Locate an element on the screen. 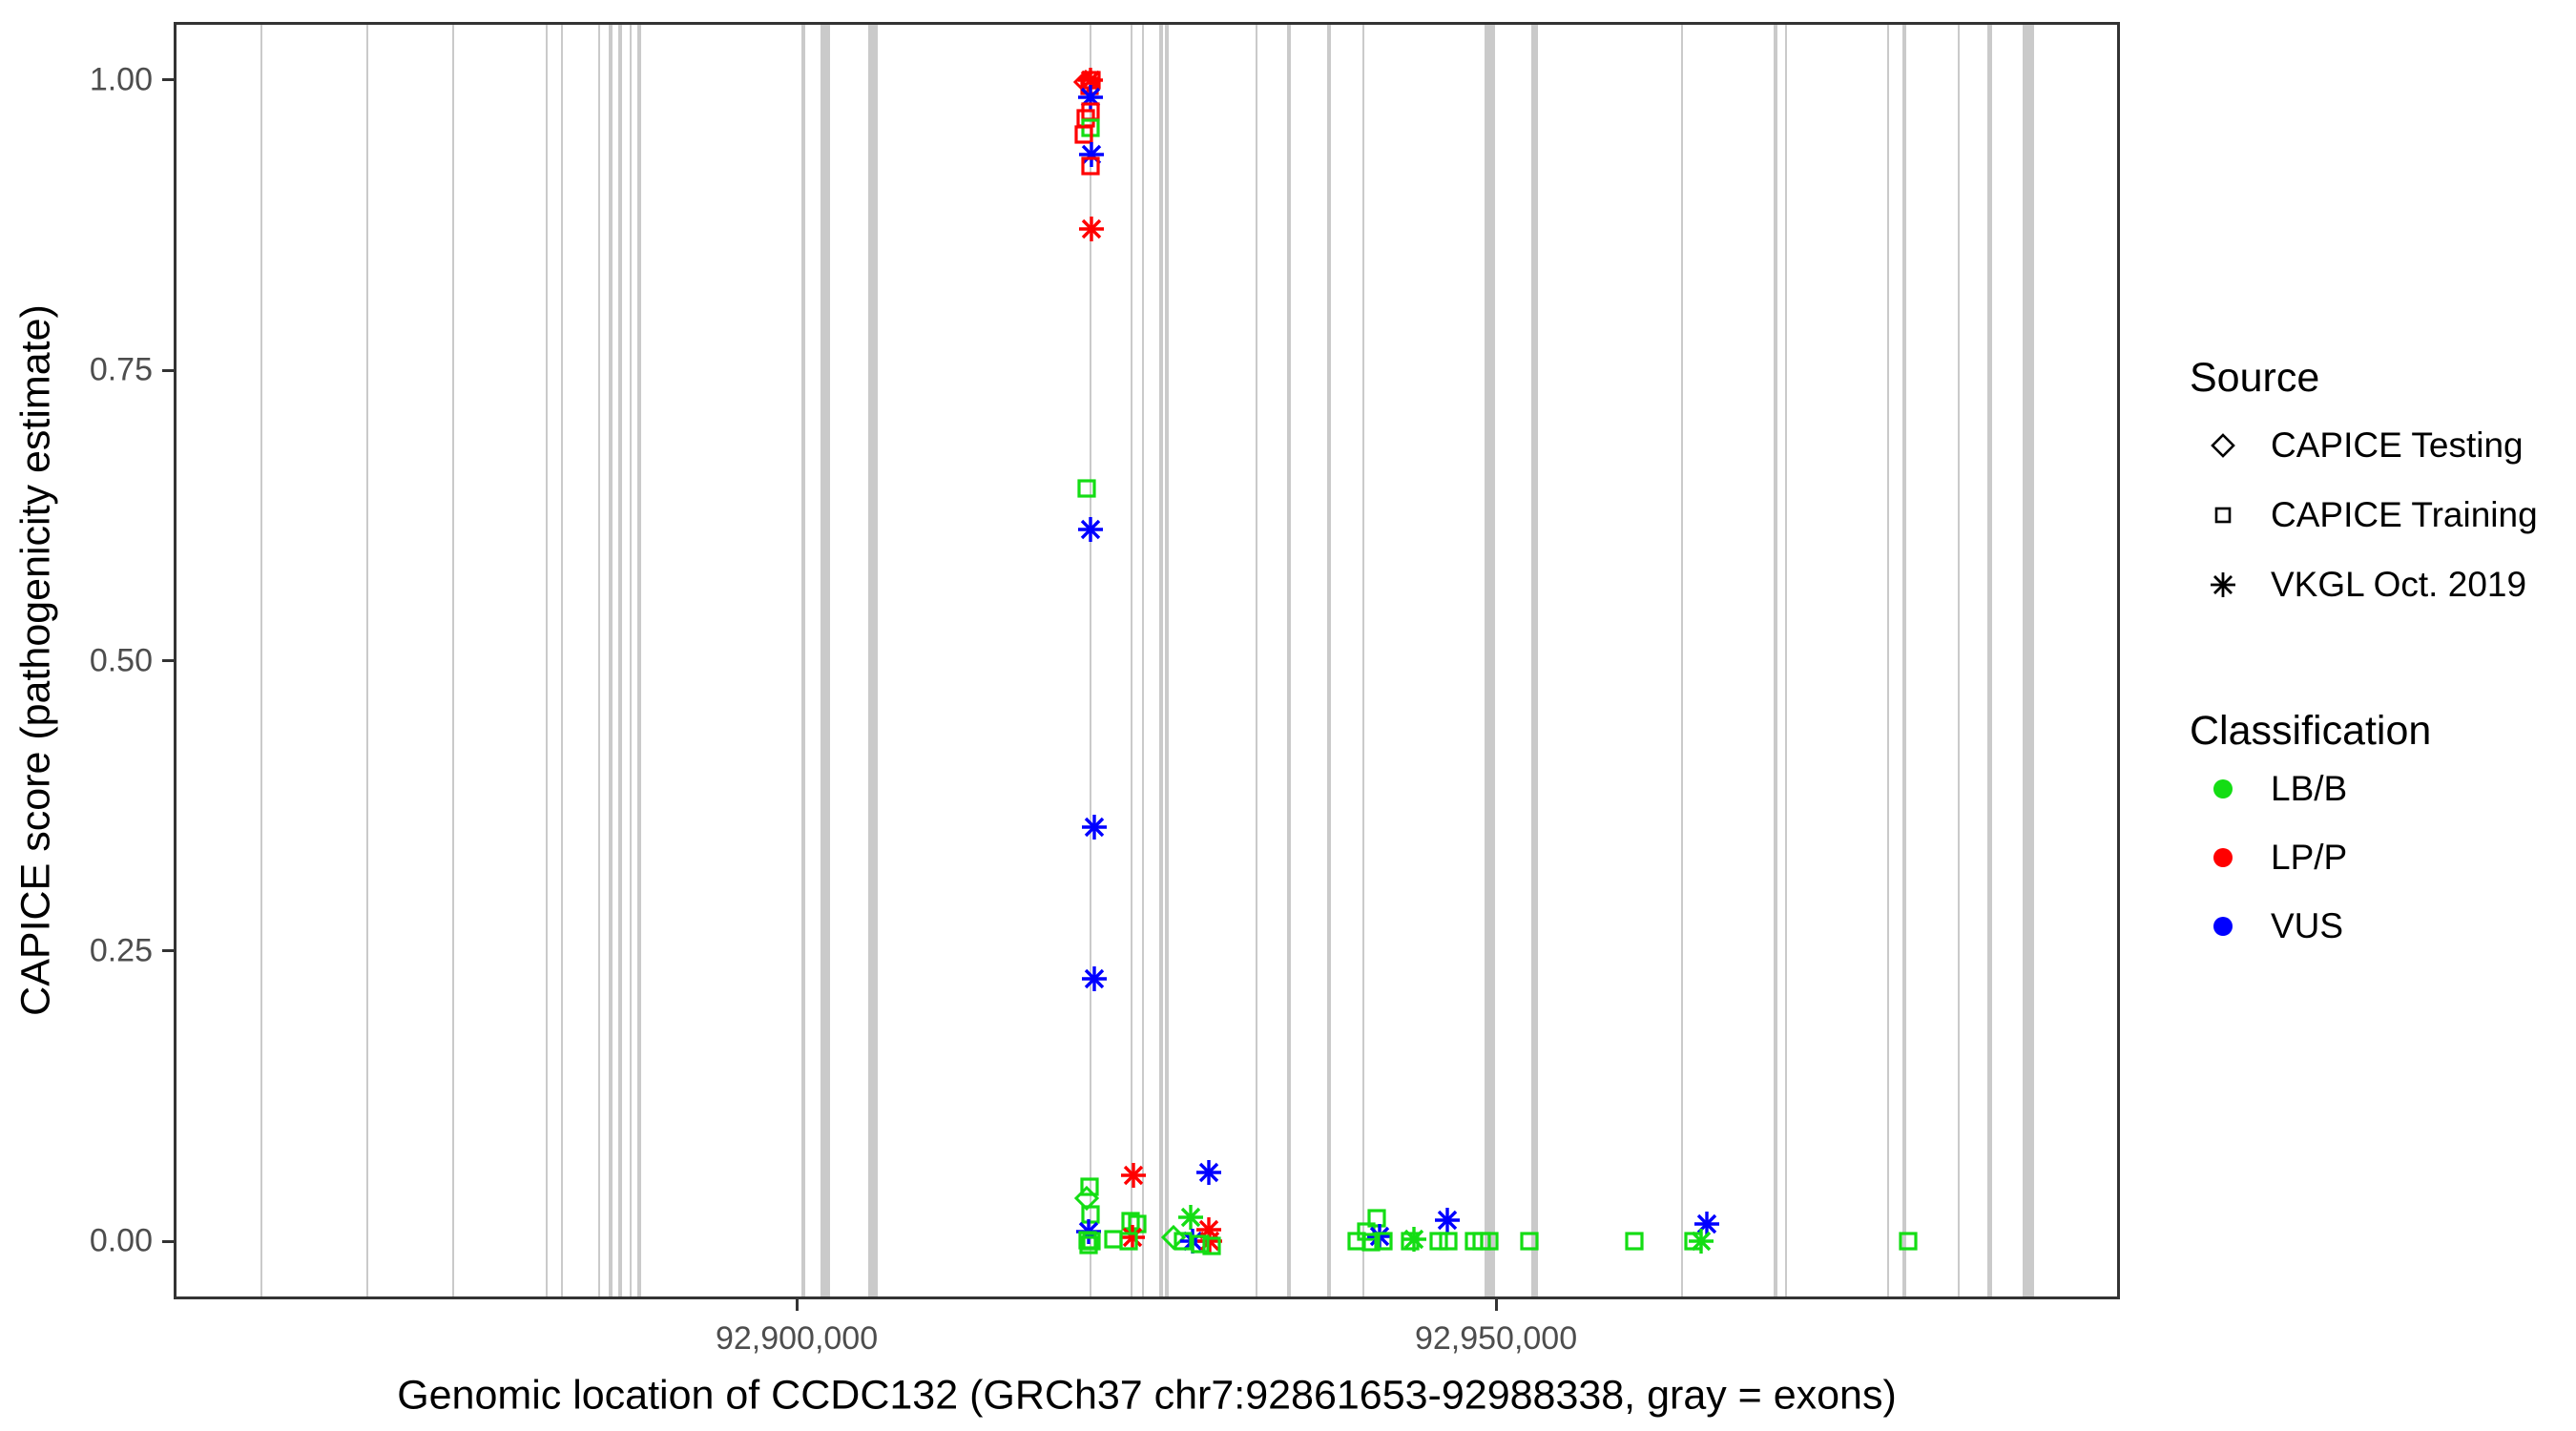  asterisk-icon is located at coordinates (2223, 584).